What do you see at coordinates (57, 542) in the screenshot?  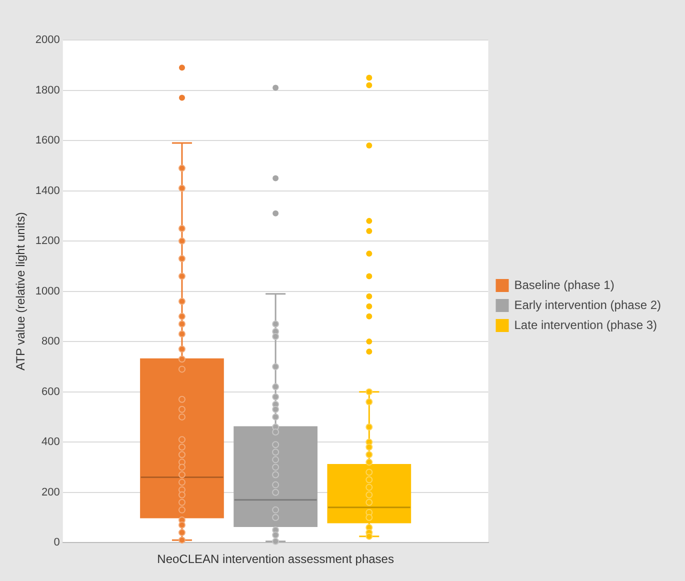 I see `y-tick-label: 0` at bounding box center [57, 542].